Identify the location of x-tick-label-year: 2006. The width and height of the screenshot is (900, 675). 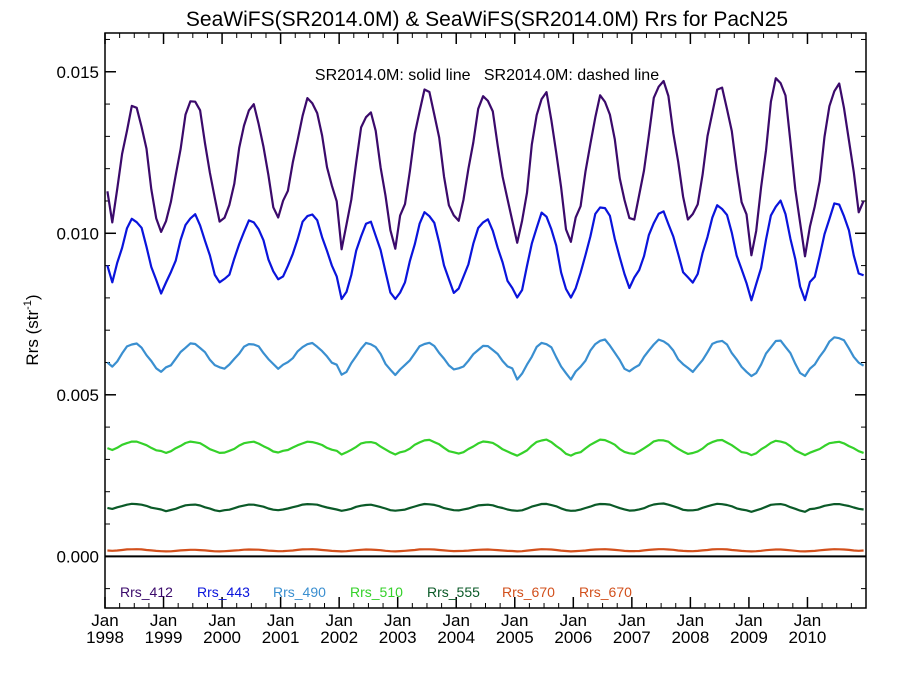
(573, 637).